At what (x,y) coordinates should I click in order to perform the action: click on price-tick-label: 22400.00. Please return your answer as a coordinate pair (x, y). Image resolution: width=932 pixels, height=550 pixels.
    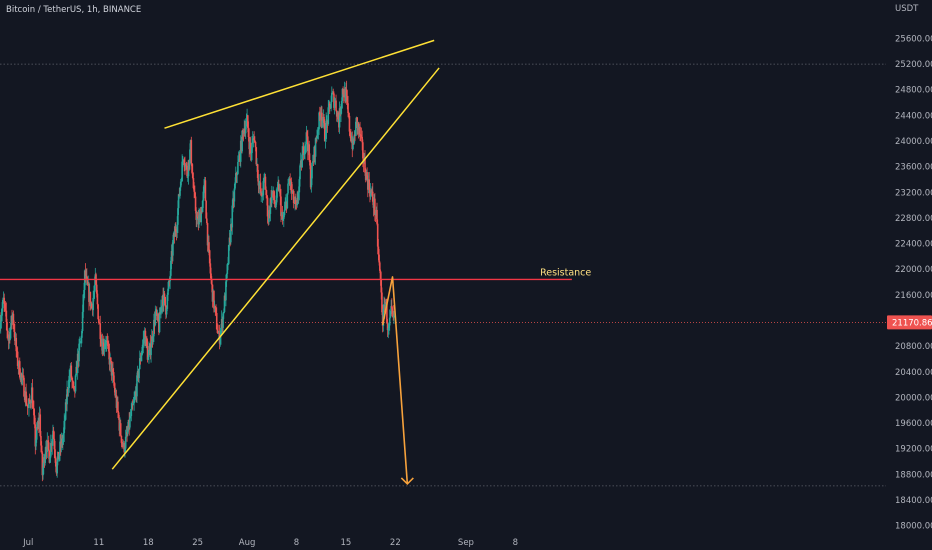
    Looking at the image, I should click on (913, 245).